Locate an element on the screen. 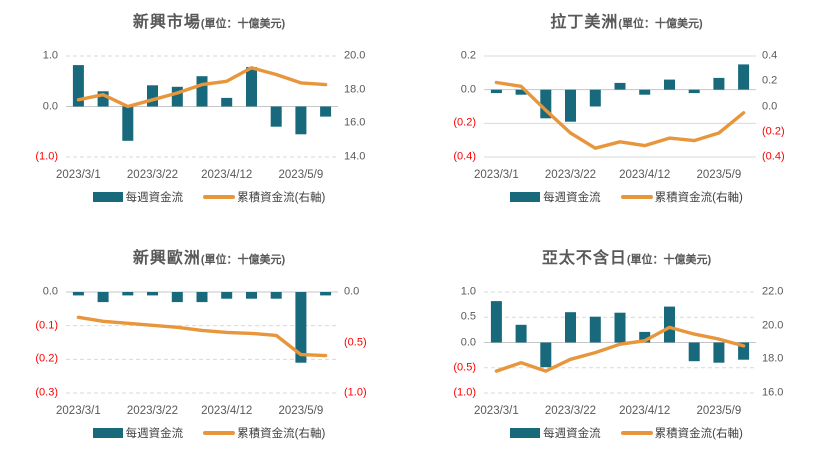  right-axis-tick-label: (0.4) is located at coordinates (773, 156).